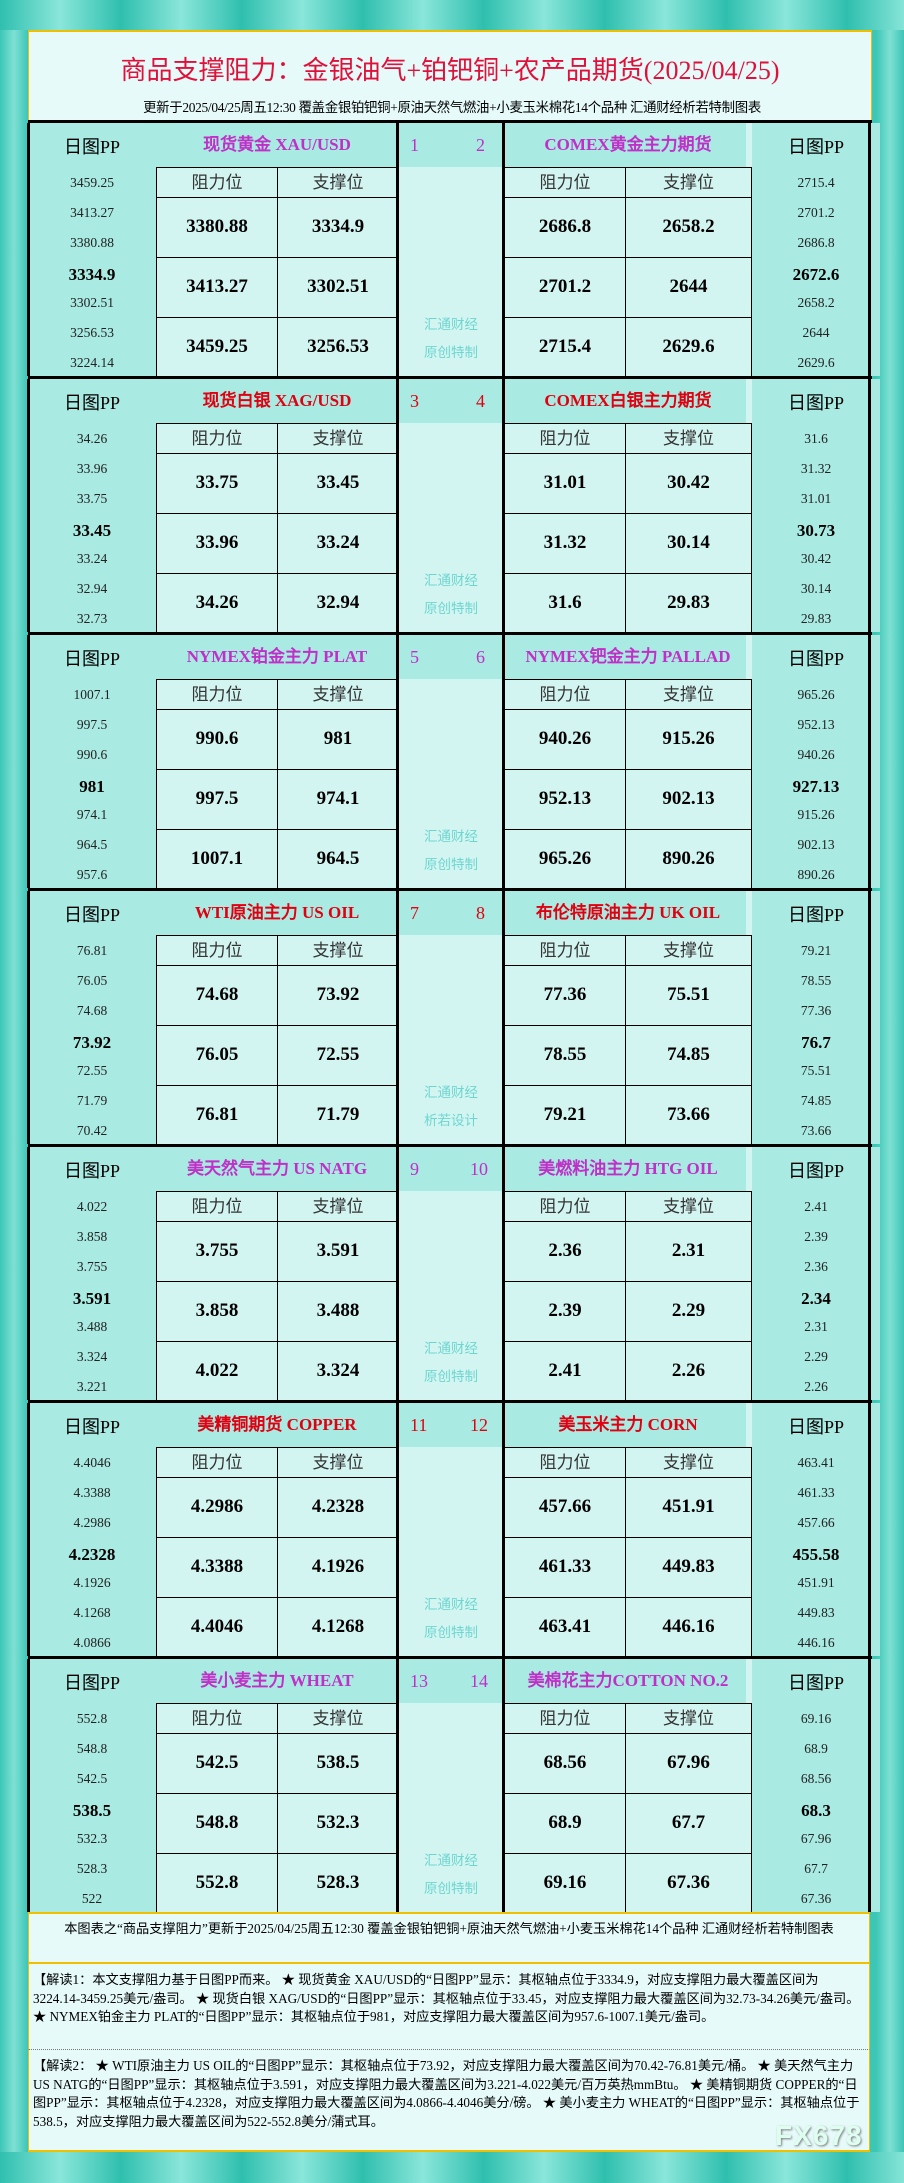  Describe the element at coordinates (816, 786) in the screenshot. I see `pivot-point: 927.13` at that location.